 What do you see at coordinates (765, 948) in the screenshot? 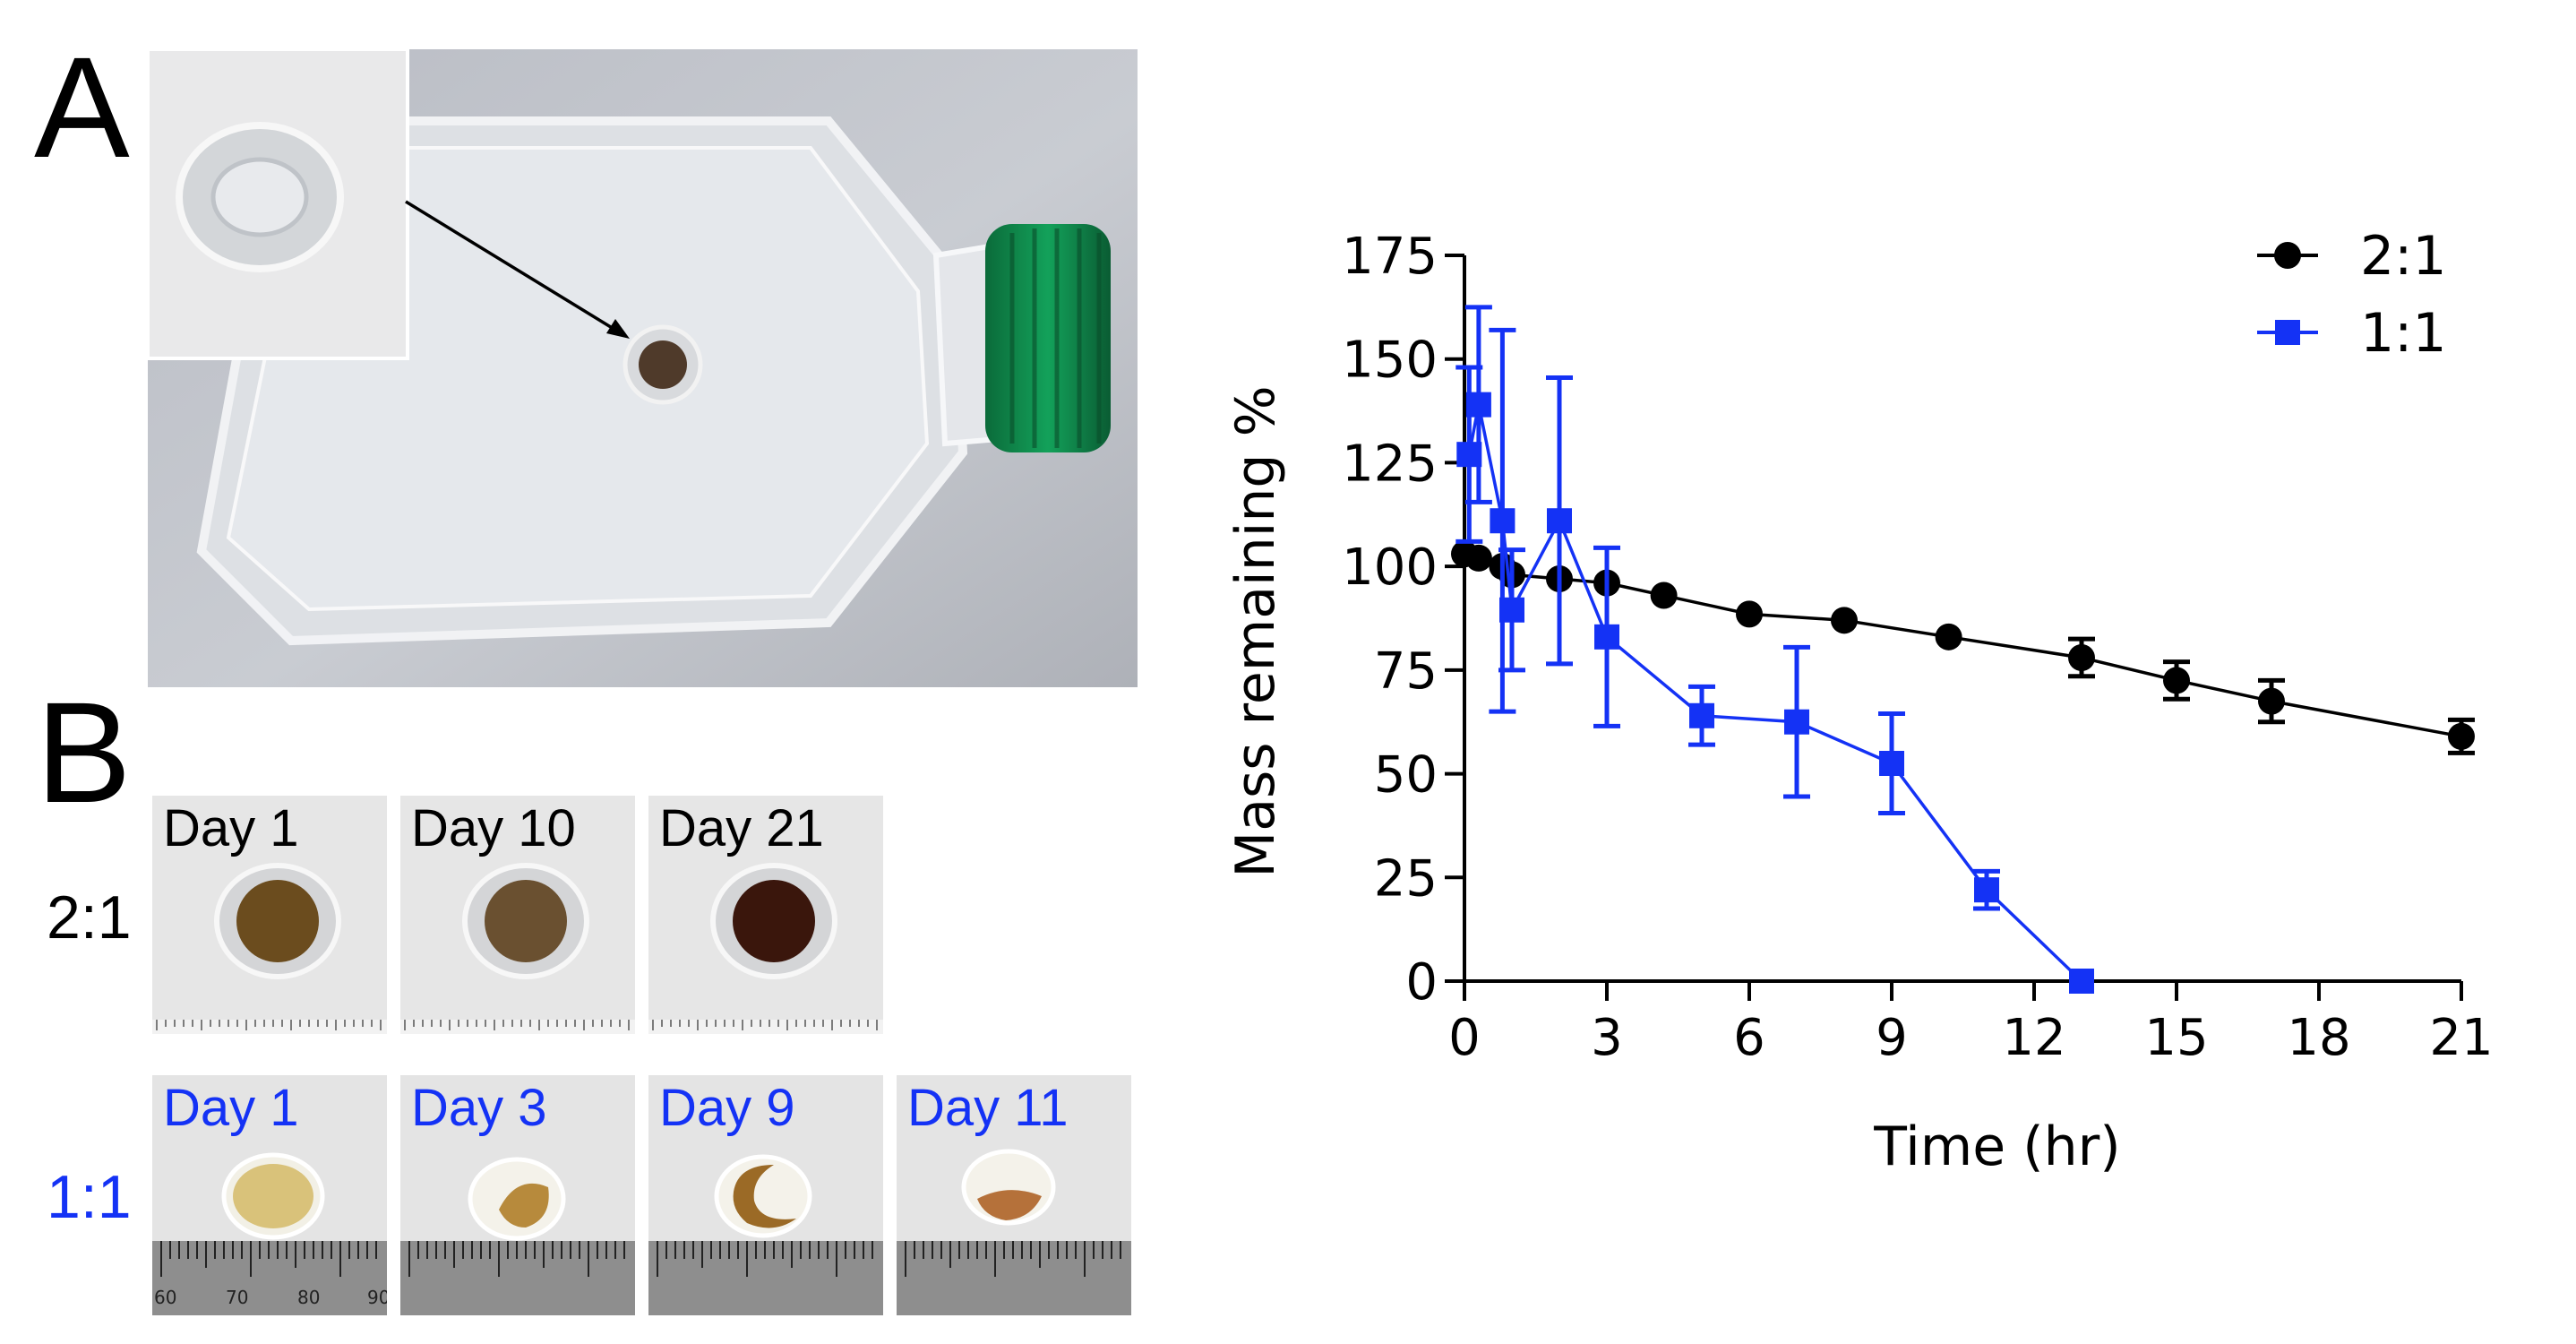
I see `tile-2-1-day-21-image` at bounding box center [765, 948].